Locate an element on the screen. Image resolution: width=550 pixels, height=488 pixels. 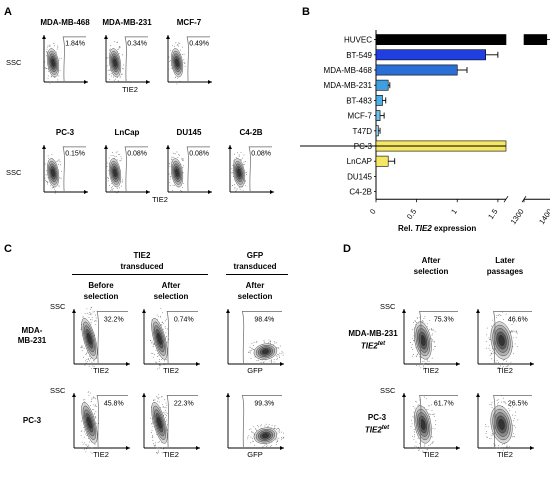
flow-plot-mda-mb-231: 0.34% is located at coordinates (127, 59).